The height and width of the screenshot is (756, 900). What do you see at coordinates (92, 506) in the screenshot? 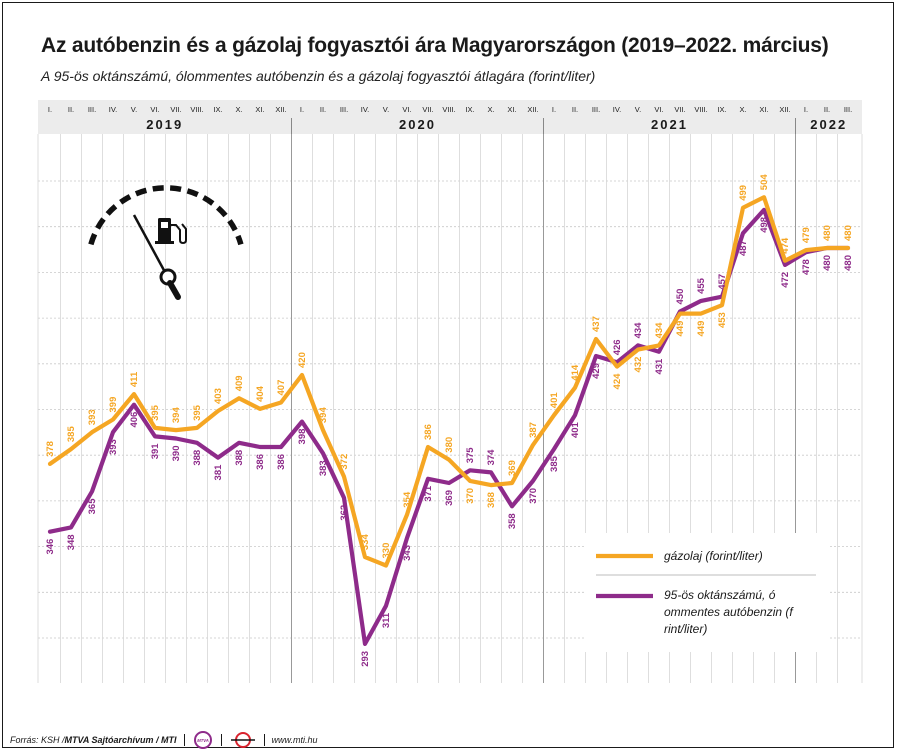
I see `petrol-data-label: 365` at bounding box center [92, 506].